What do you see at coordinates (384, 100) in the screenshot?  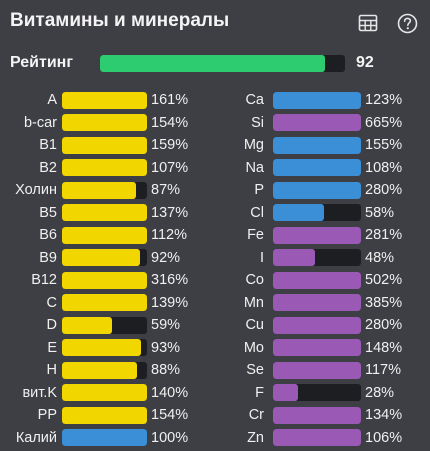 I see `mineral-percent: 123%` at bounding box center [384, 100].